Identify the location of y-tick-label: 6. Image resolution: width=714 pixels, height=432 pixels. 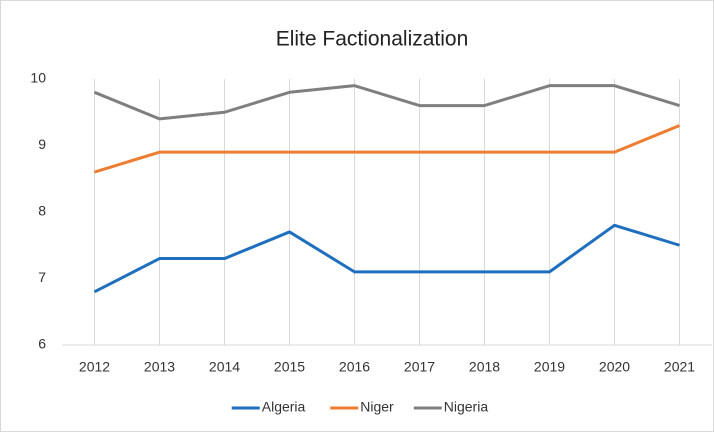
(42, 344).